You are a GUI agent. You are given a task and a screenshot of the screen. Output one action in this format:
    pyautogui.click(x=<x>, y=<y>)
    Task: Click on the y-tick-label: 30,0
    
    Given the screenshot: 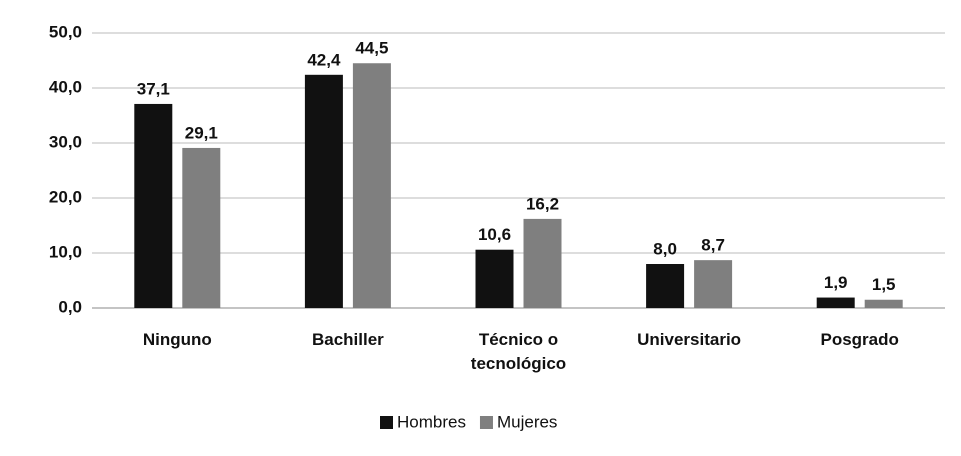 What is the action you would take?
    pyautogui.click(x=65, y=141)
    